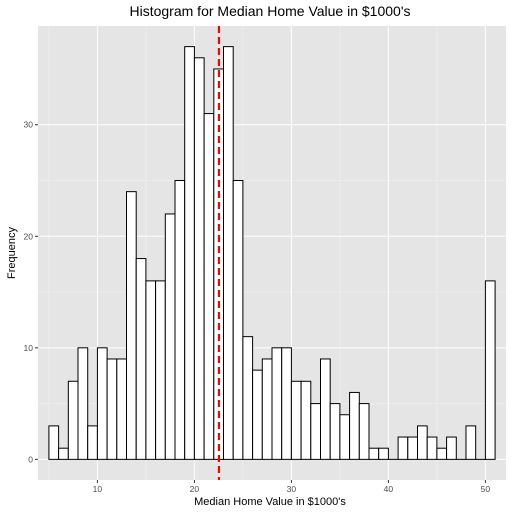 The width and height of the screenshot is (512, 517). I want to click on y-tick-label: 30, so click(29, 125).